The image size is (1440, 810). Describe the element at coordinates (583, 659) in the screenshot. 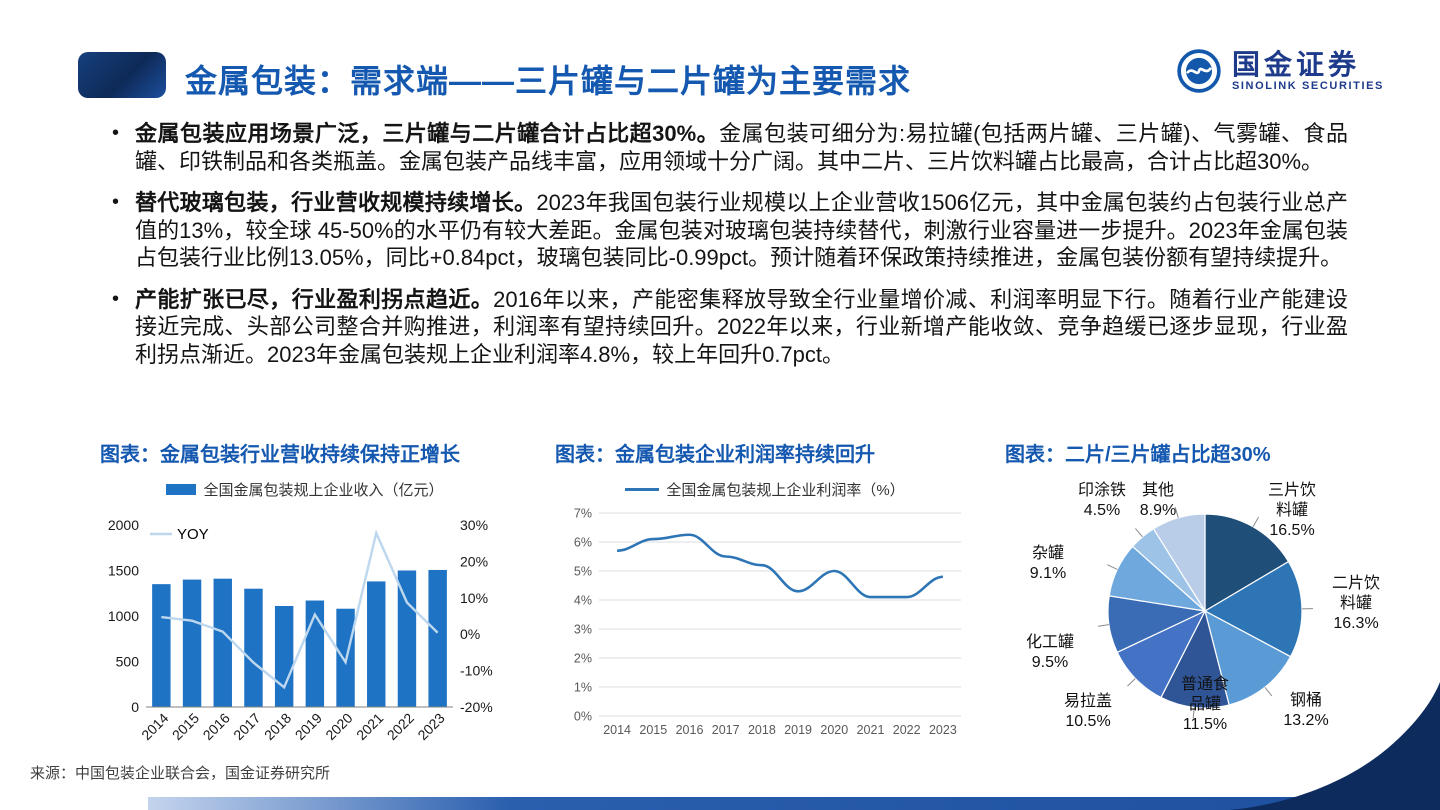

I see `y-axis-label: 2%` at that location.